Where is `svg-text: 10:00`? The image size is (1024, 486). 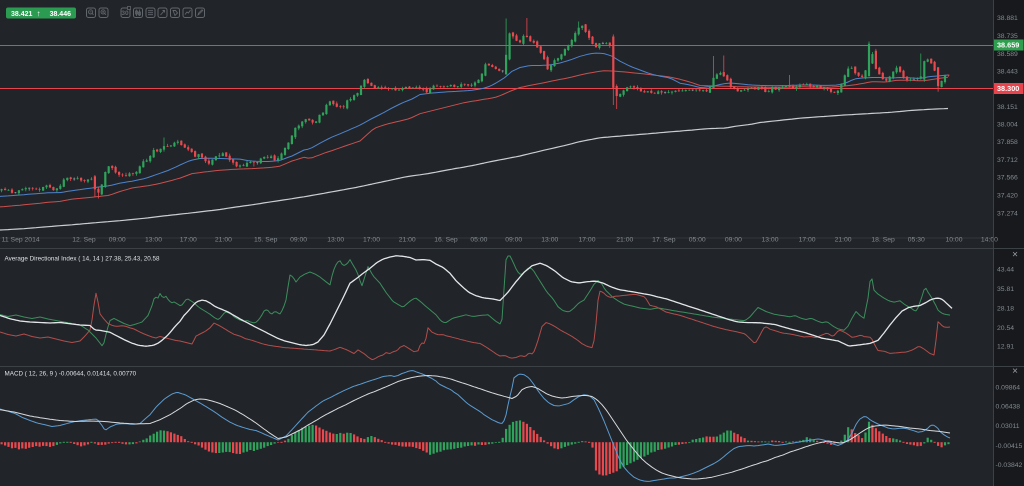 svg-text: 10:00 is located at coordinates (953, 240).